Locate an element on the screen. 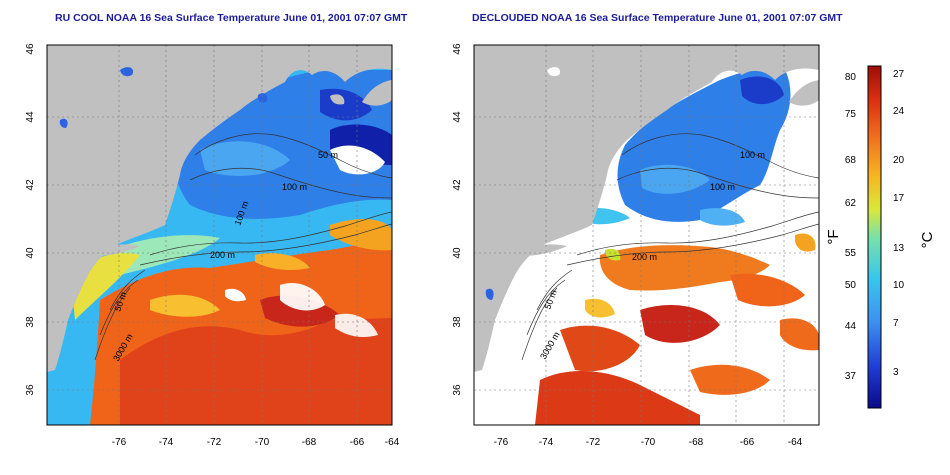 The height and width of the screenshot is (475, 950). celsius-label: 20 is located at coordinates (899, 160).